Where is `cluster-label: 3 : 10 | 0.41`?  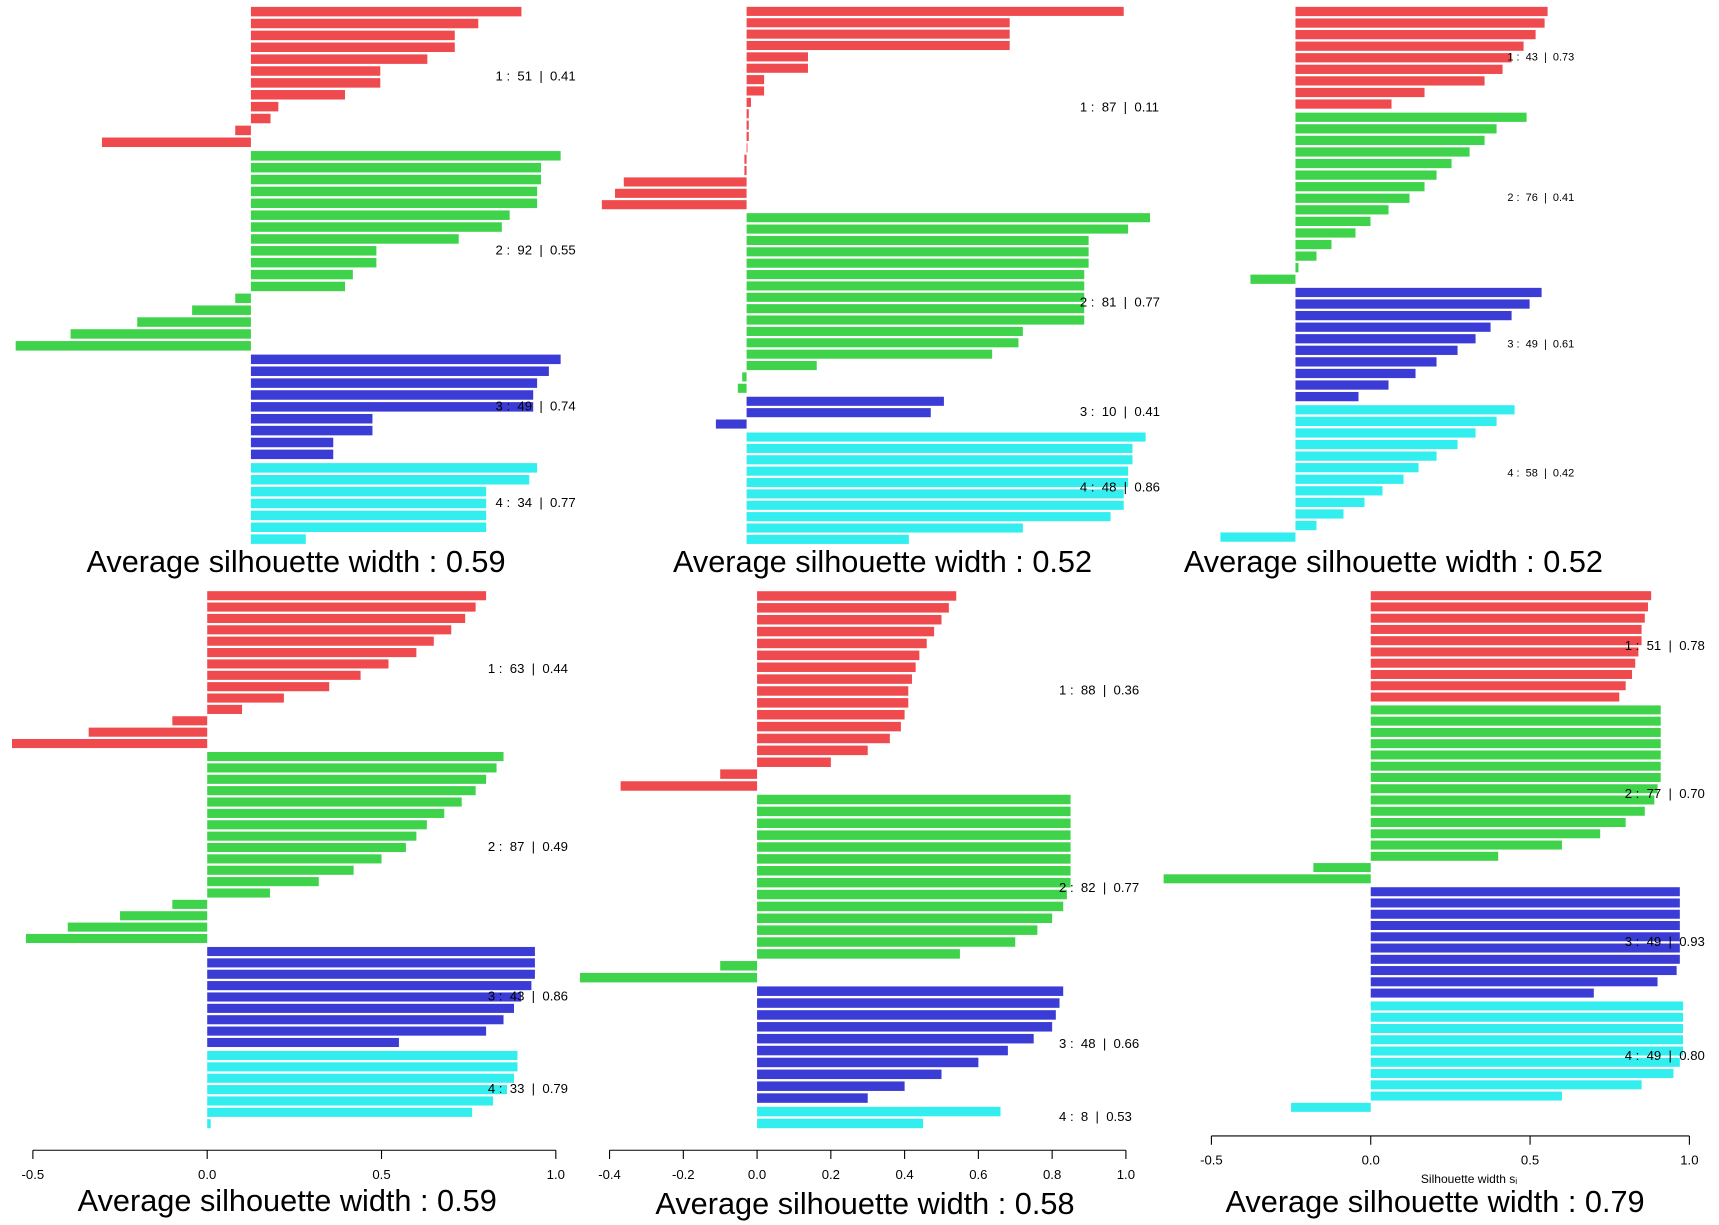
cluster-label: 3 : 10 | 0.41 is located at coordinates (1120, 411).